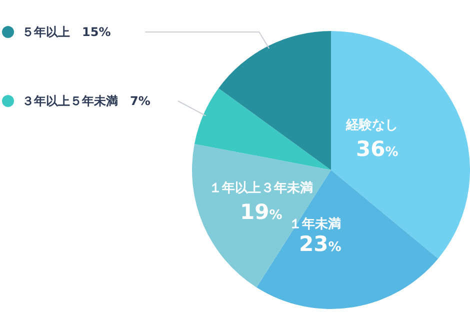  I want to click on legend-label: ５年以上 15%, so click(66, 32).